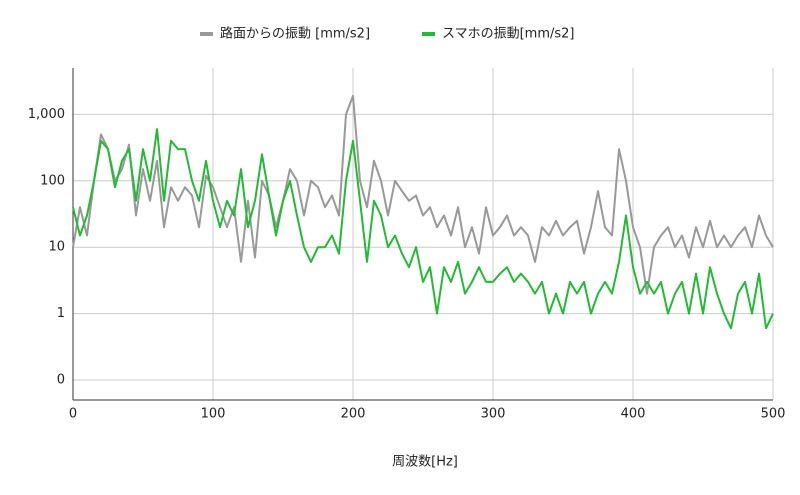 The width and height of the screenshot is (800, 495). I want to click on legend-label: 路面からの振動 [mm/s2], so click(295, 34).